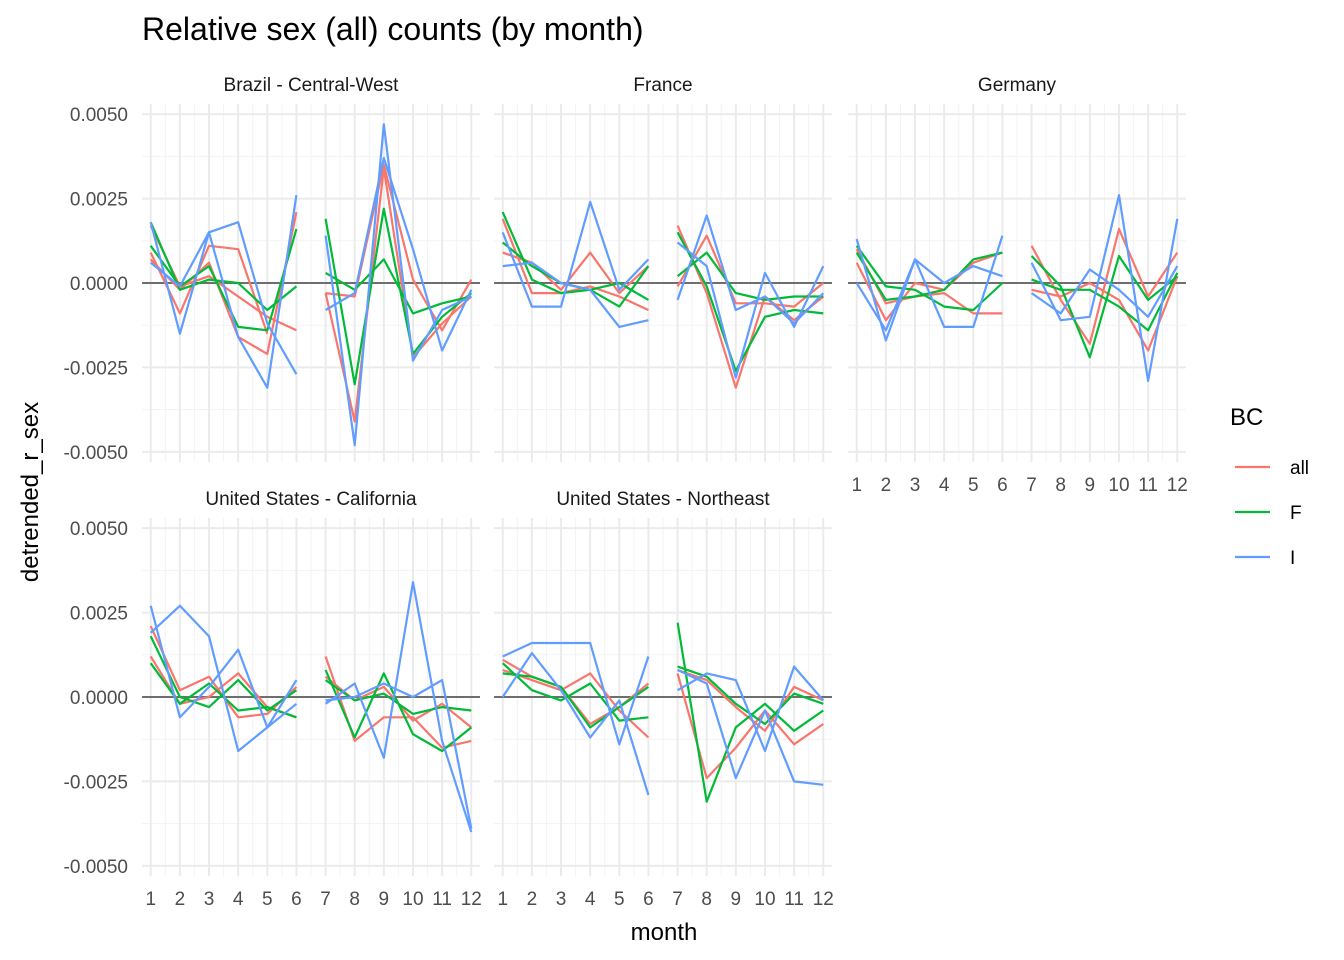 This screenshot has height=960, width=1344. What do you see at coordinates (312, 85) in the screenshot?
I see `facet-title: Brazil - Central-West` at bounding box center [312, 85].